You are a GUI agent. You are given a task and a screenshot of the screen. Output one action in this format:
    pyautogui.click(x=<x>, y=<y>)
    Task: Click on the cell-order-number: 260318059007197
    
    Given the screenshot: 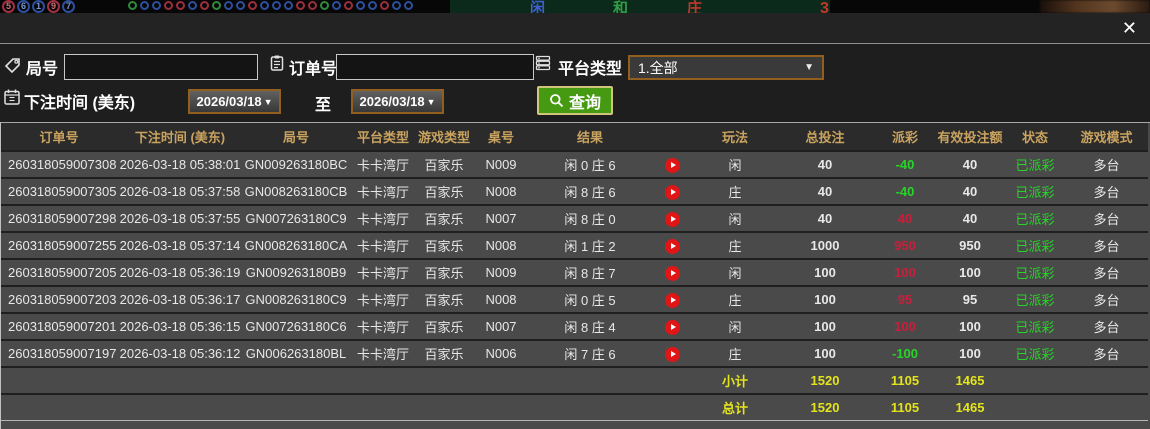 What is the action you would take?
    pyautogui.click(x=59, y=353)
    